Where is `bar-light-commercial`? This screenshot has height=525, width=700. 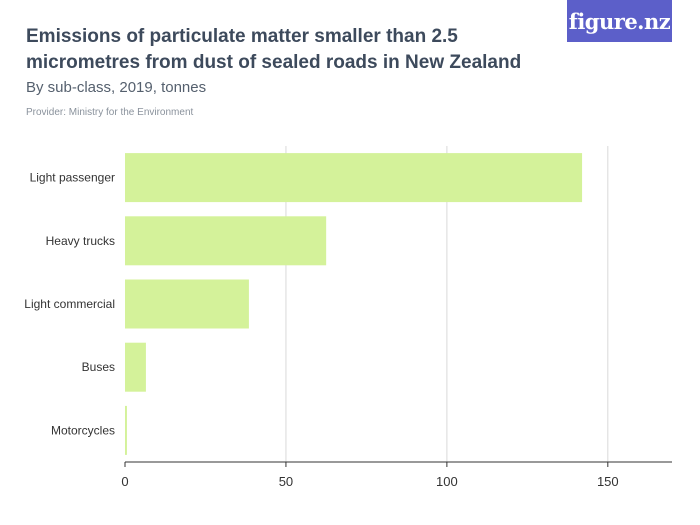 bar-light-commercial is located at coordinates (187, 304).